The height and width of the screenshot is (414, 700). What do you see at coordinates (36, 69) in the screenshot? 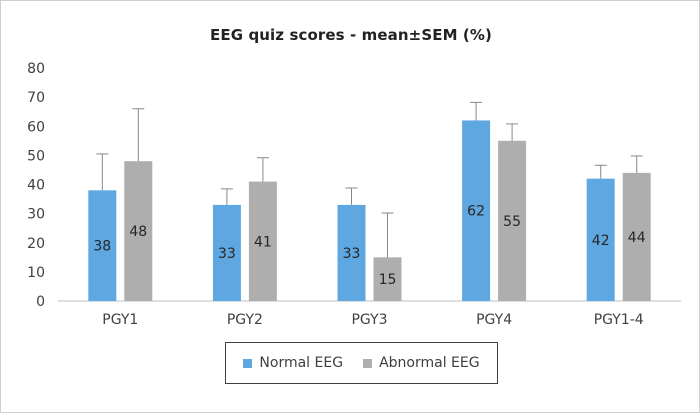
I see `y-tick-label-80: 80` at bounding box center [36, 69].